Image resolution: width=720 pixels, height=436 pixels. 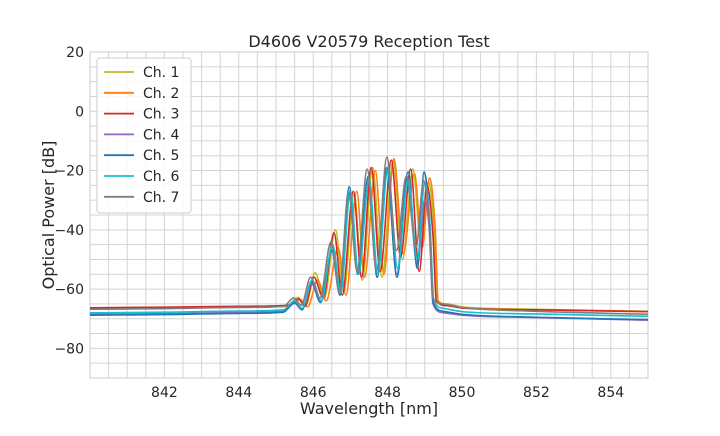 What do you see at coordinates (164, 393) in the screenshot?
I see `x-tick-label: 842` at bounding box center [164, 393].